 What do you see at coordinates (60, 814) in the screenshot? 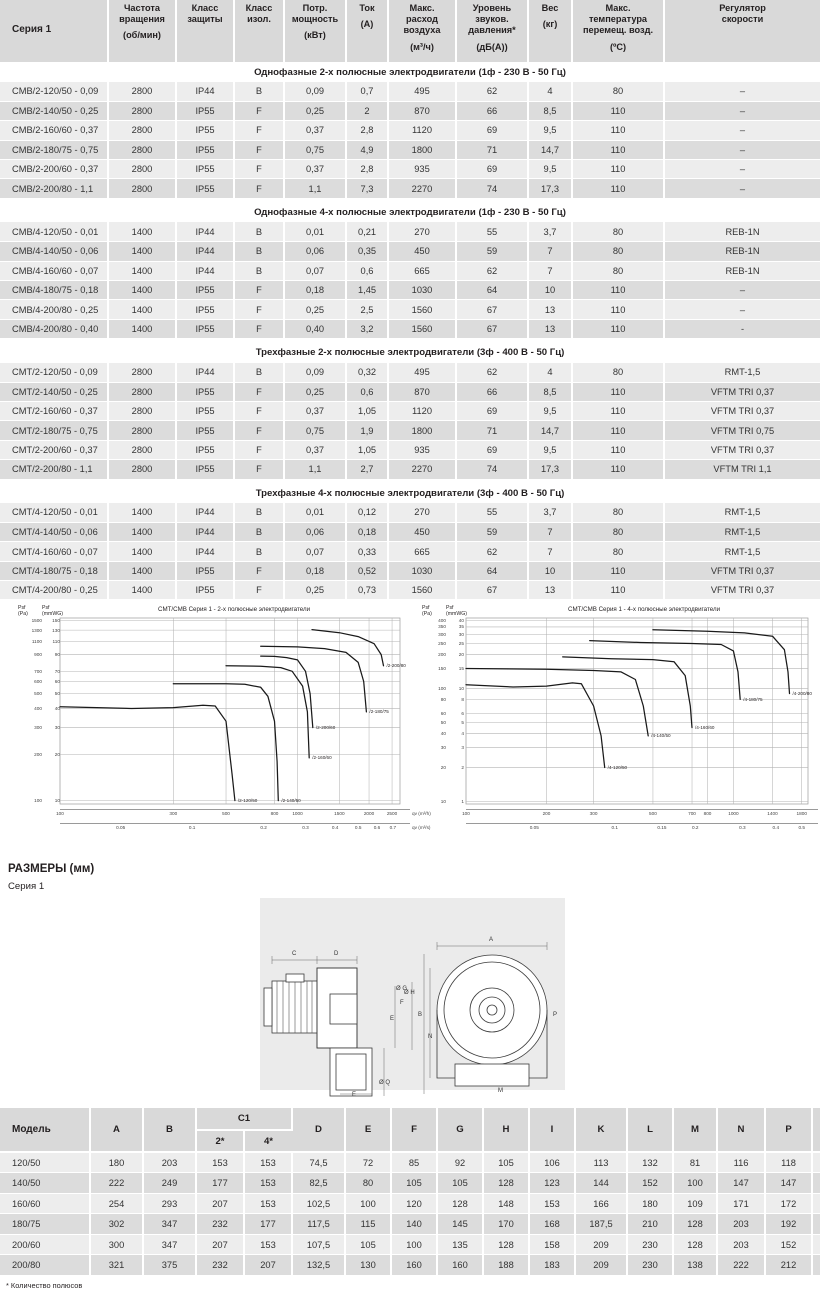
I see `x-tick-m3h: 100` at bounding box center [60, 814].